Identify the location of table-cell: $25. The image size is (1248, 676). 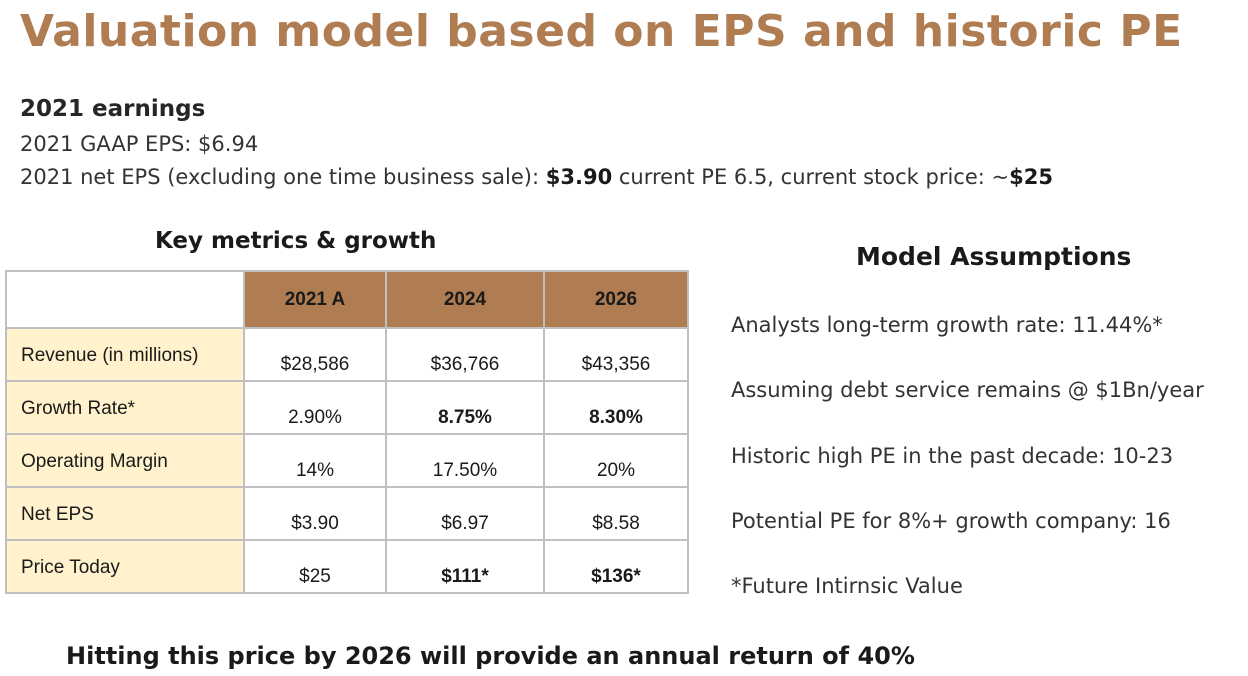
(315, 566).